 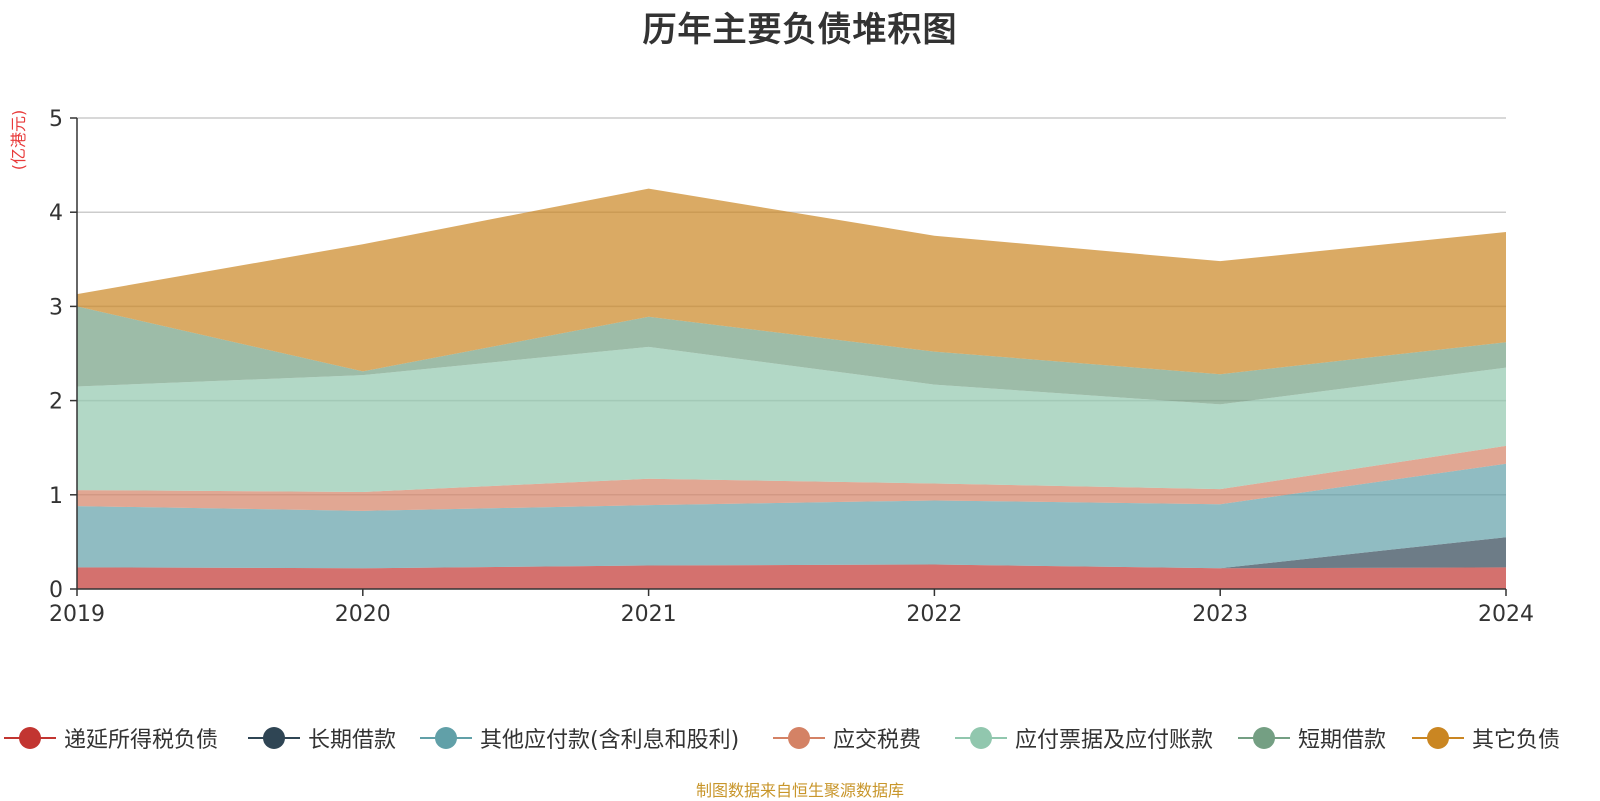 I want to click on x-tick-label-4: 2023, so click(x=1220, y=614).